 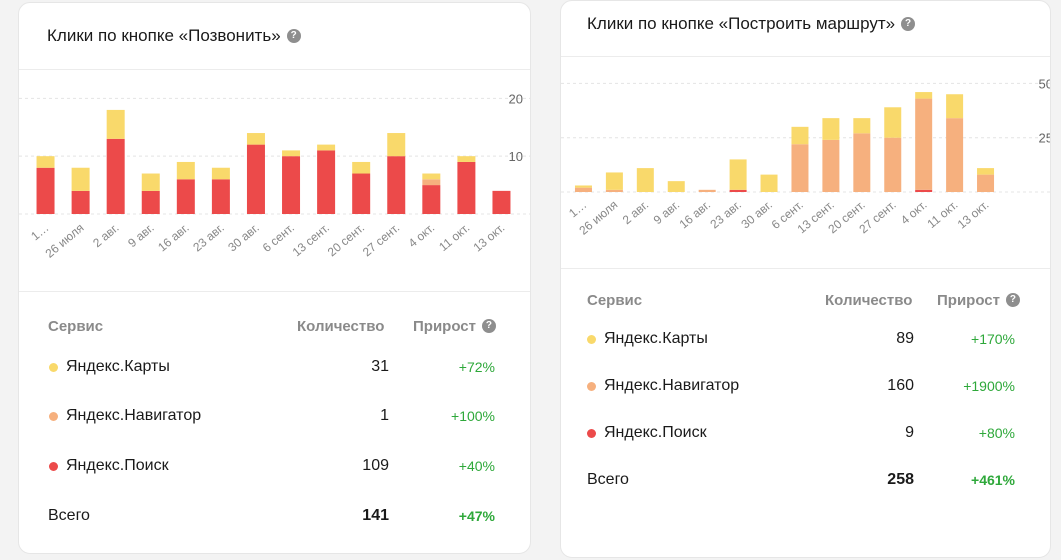 What do you see at coordinates (672, 385) in the screenshot?
I see `service-name: Яндекс.Навигатор` at bounding box center [672, 385].